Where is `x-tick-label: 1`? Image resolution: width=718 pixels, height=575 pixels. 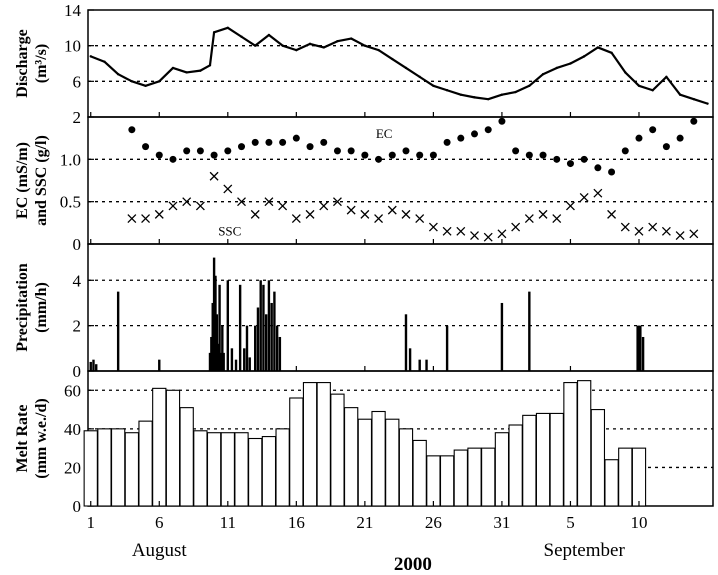 x-tick-label: 1 is located at coordinates (90, 522).